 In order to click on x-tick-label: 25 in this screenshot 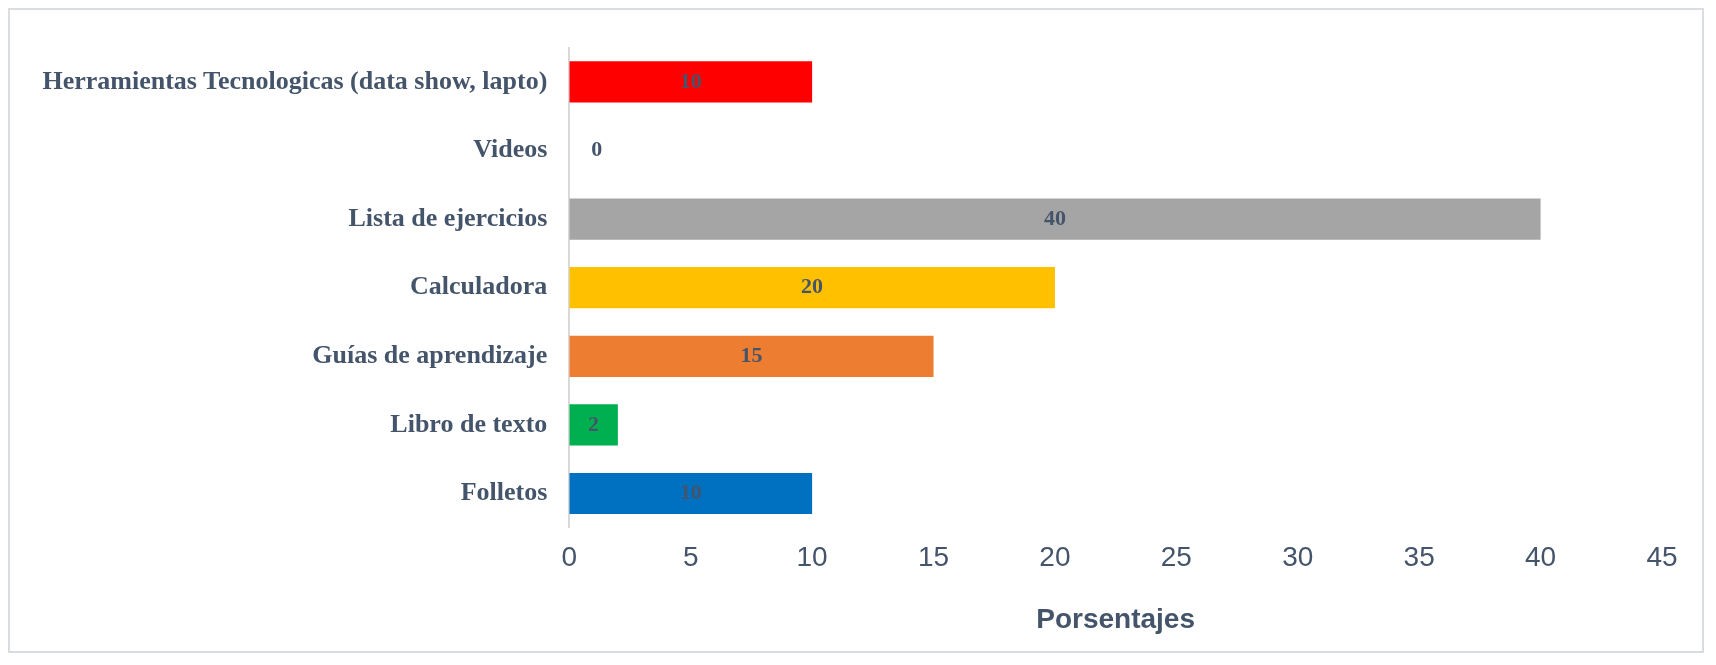, I will do `click(1176, 557)`.